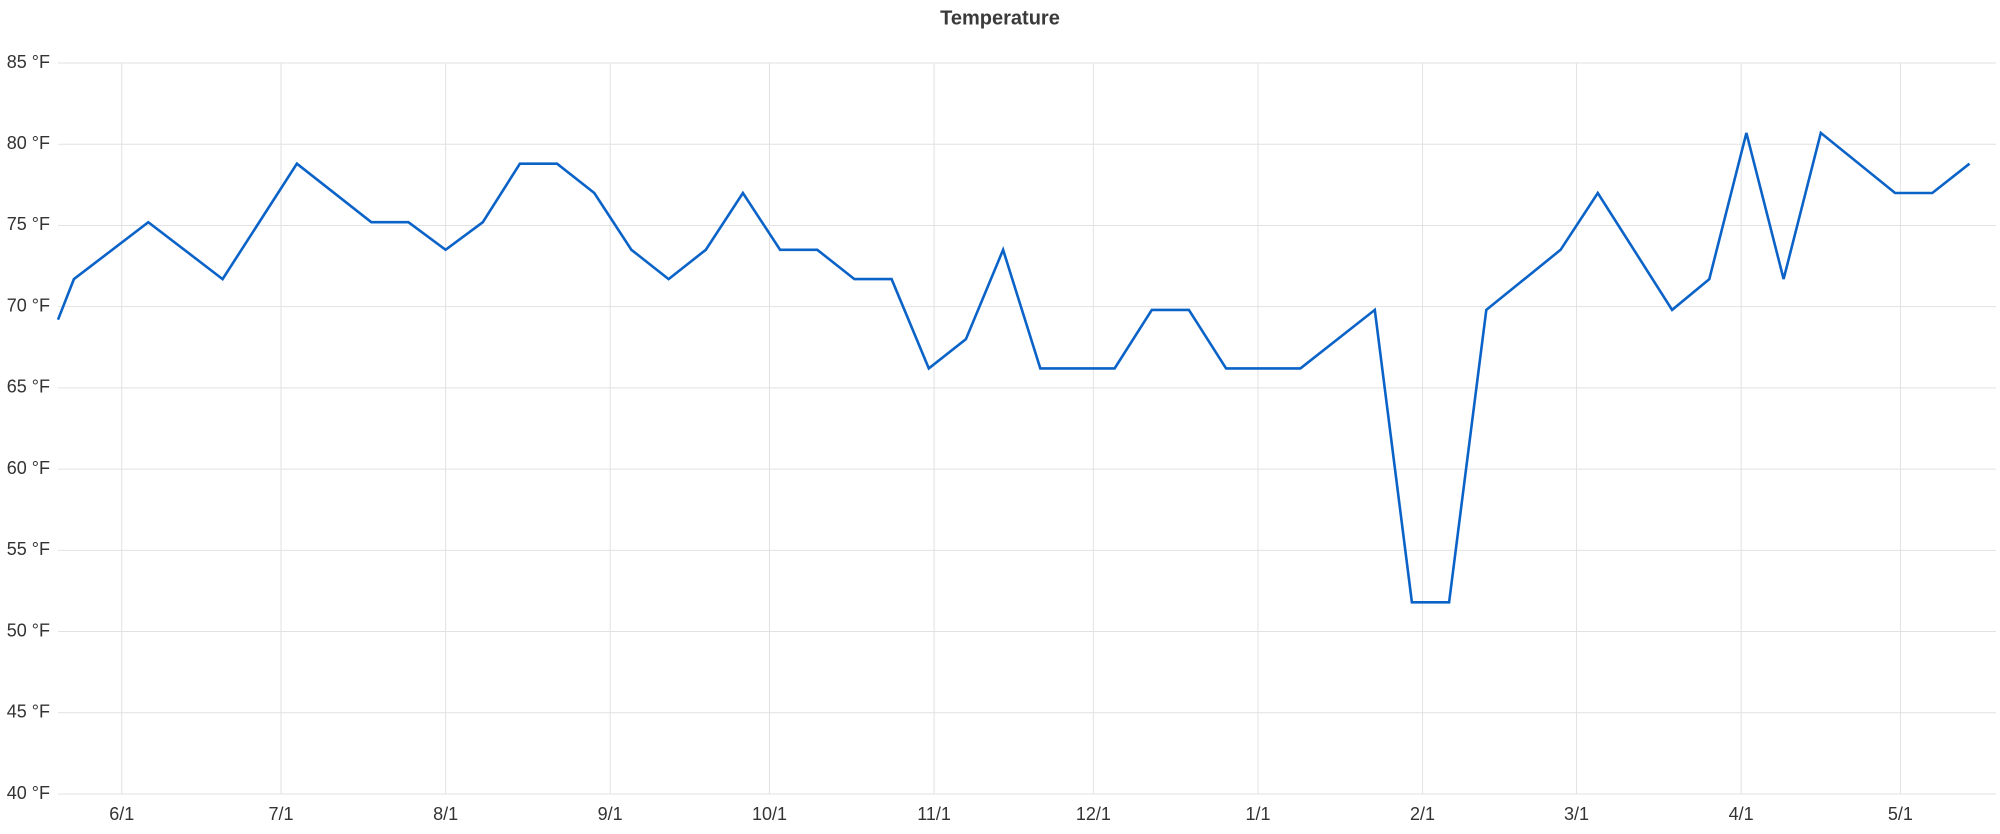  Describe the element at coordinates (28, 468) in the screenshot. I see `y-tick-label: 60 °F` at that location.